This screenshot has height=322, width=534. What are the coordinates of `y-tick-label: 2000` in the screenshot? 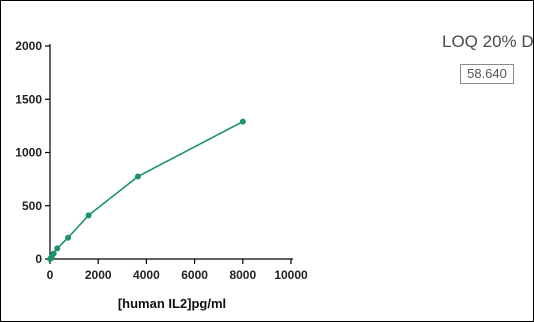 It's located at (28, 46).